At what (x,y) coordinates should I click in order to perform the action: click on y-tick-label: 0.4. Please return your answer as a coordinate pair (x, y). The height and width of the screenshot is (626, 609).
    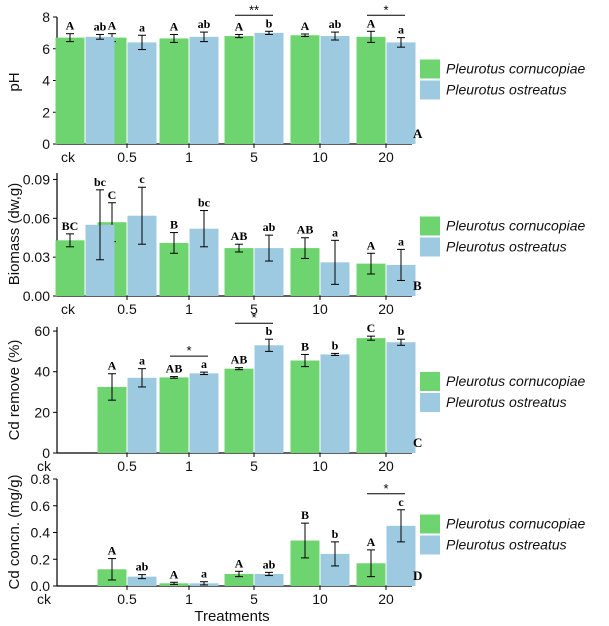
    Looking at the image, I should click on (41, 533).